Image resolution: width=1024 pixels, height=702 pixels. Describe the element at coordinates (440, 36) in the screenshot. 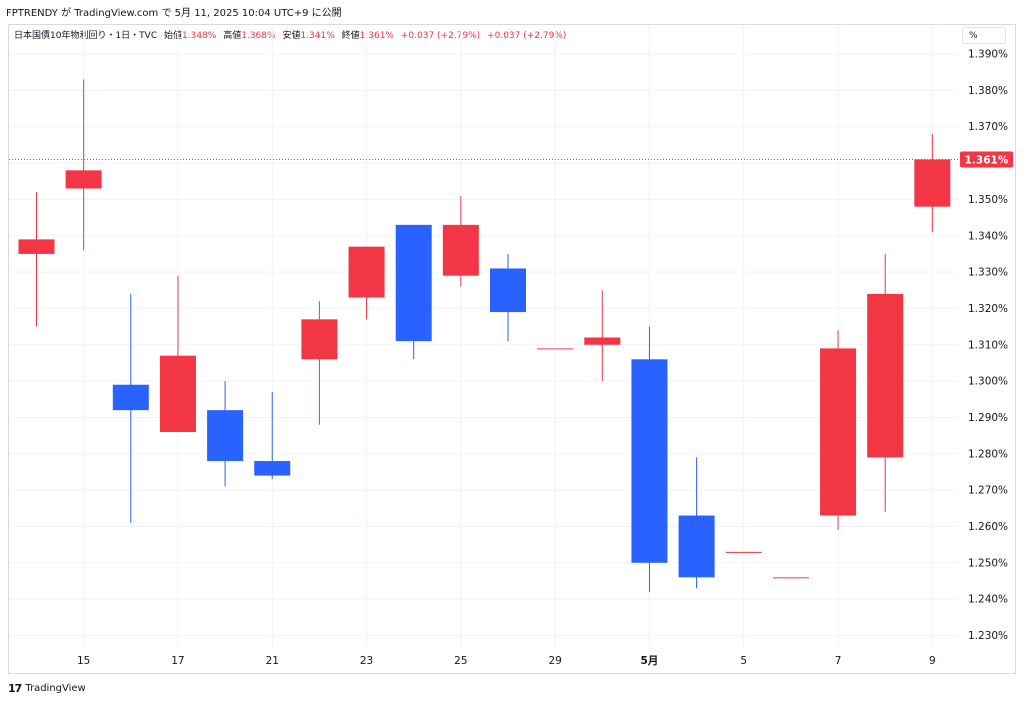

I see `legend-change-1: +0.037 (+2.79%)` at that location.